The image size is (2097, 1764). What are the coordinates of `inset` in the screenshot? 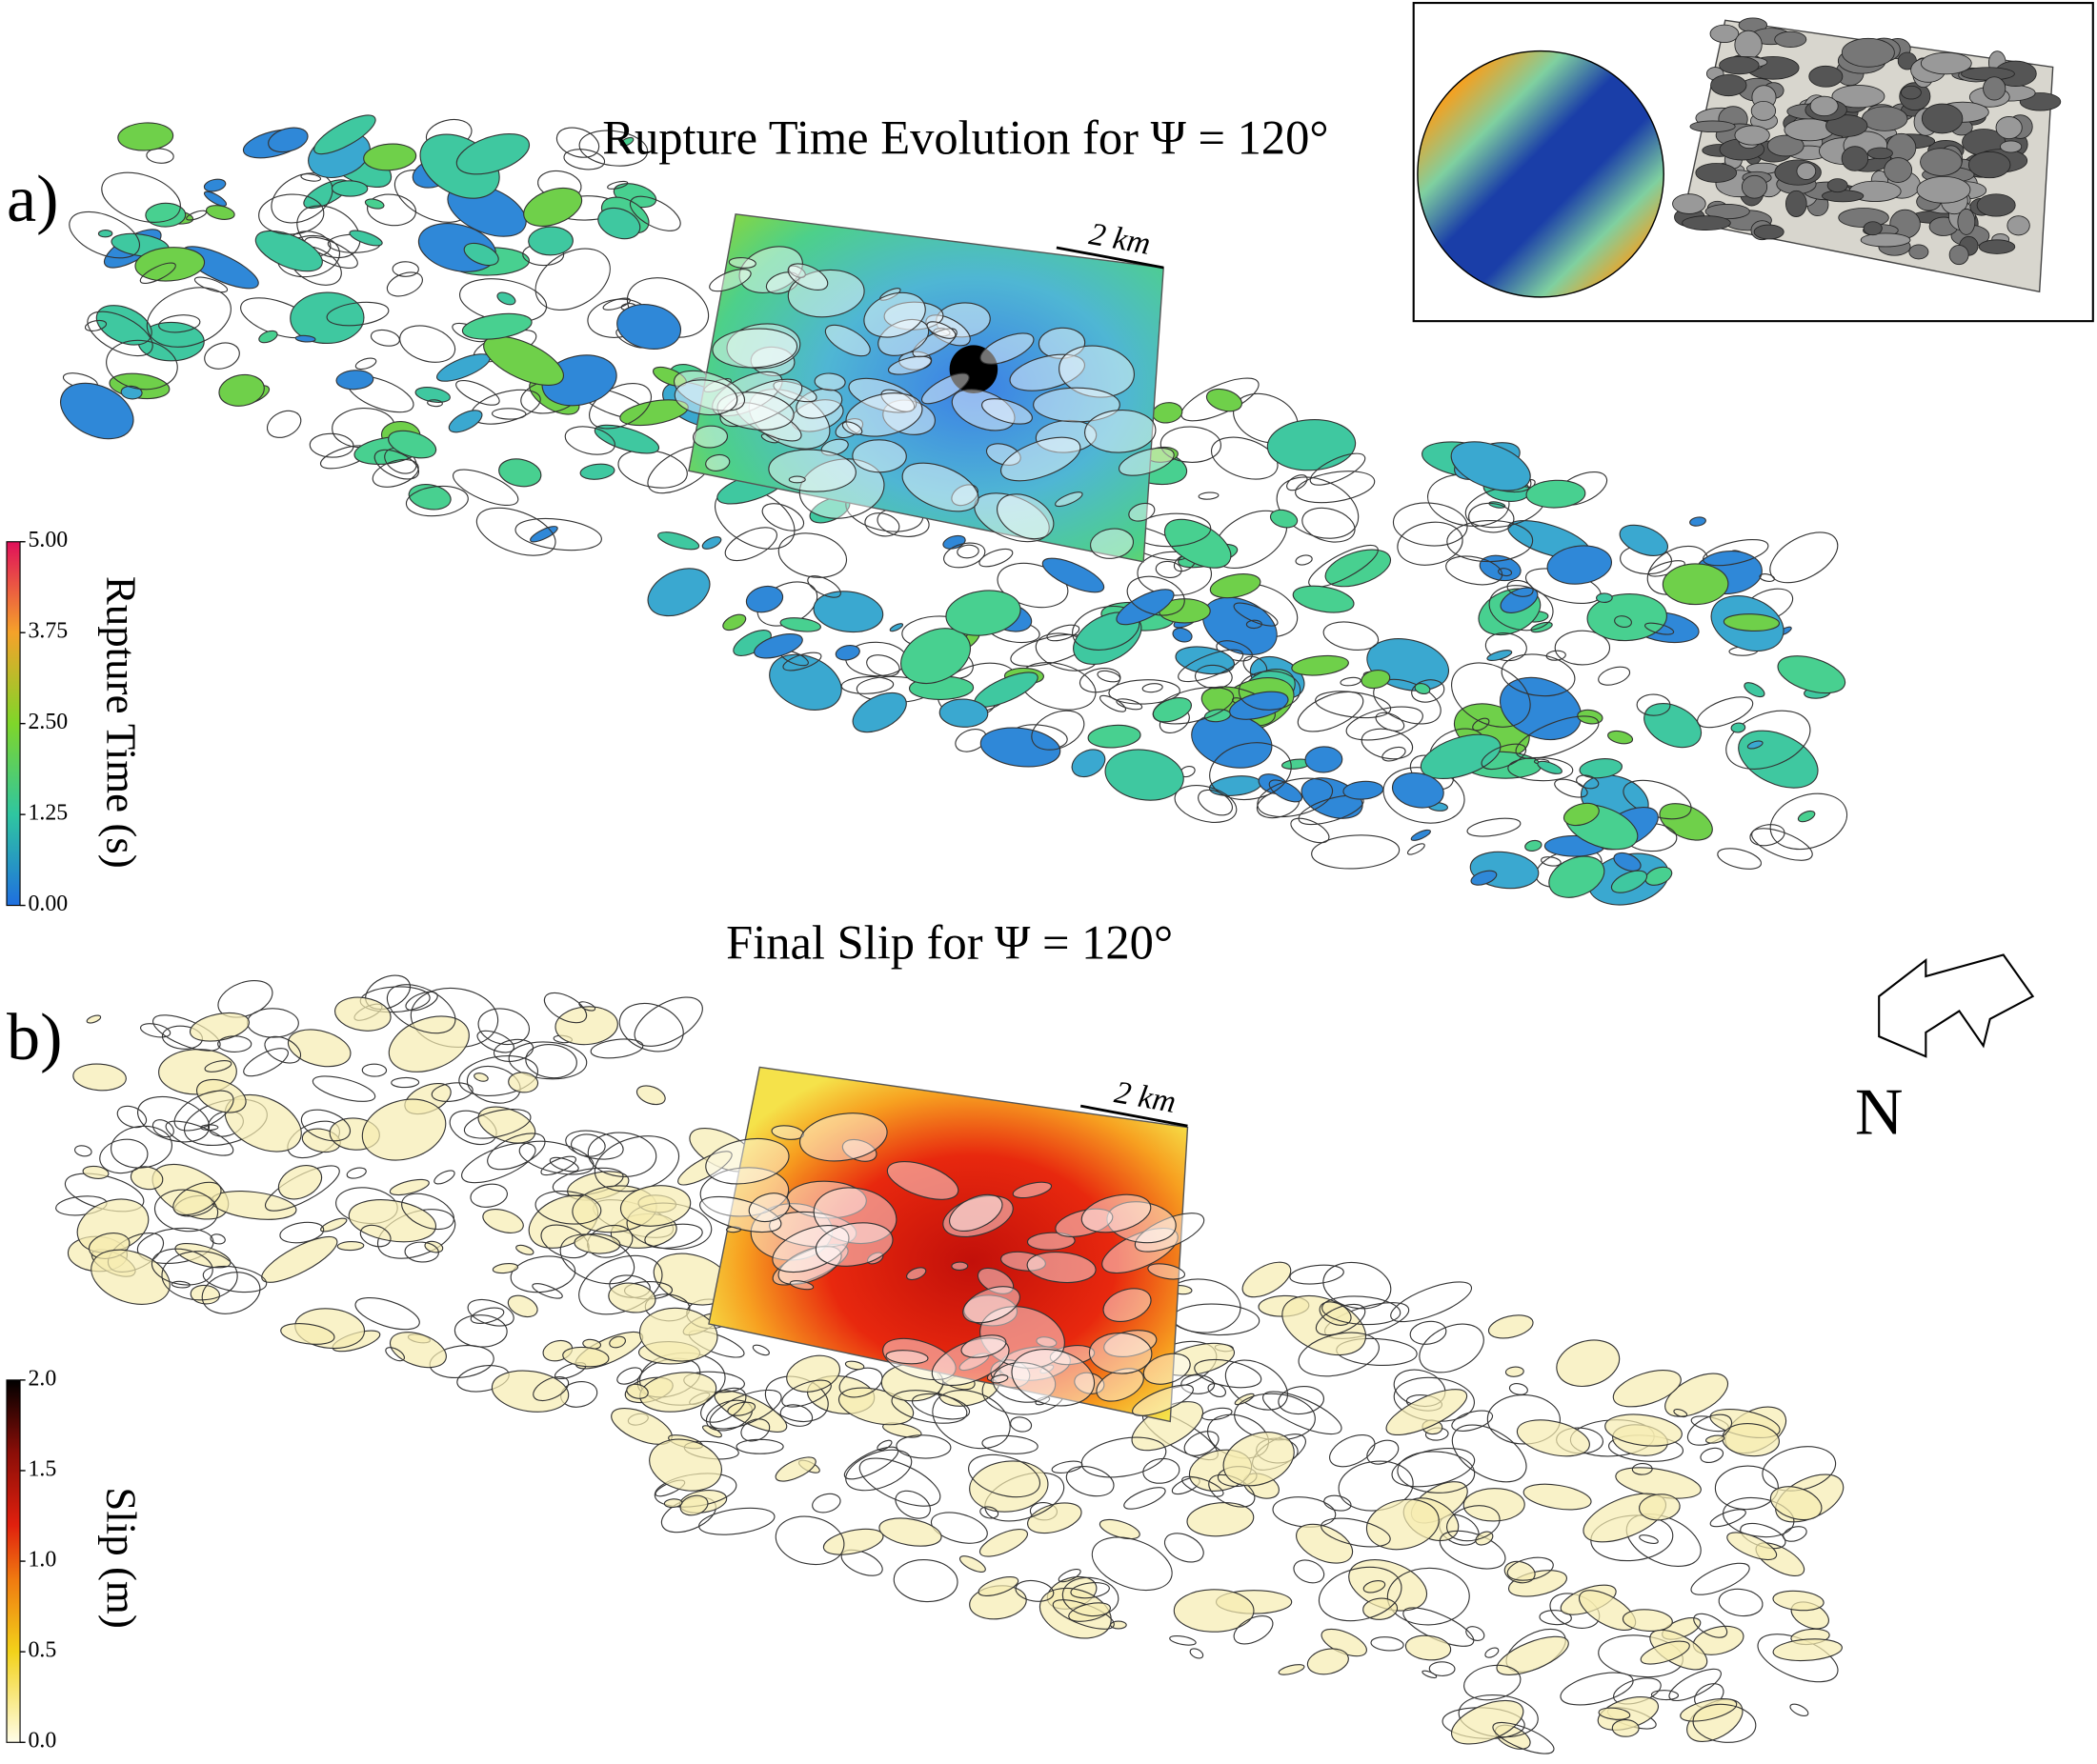 It's located at (1753, 162).